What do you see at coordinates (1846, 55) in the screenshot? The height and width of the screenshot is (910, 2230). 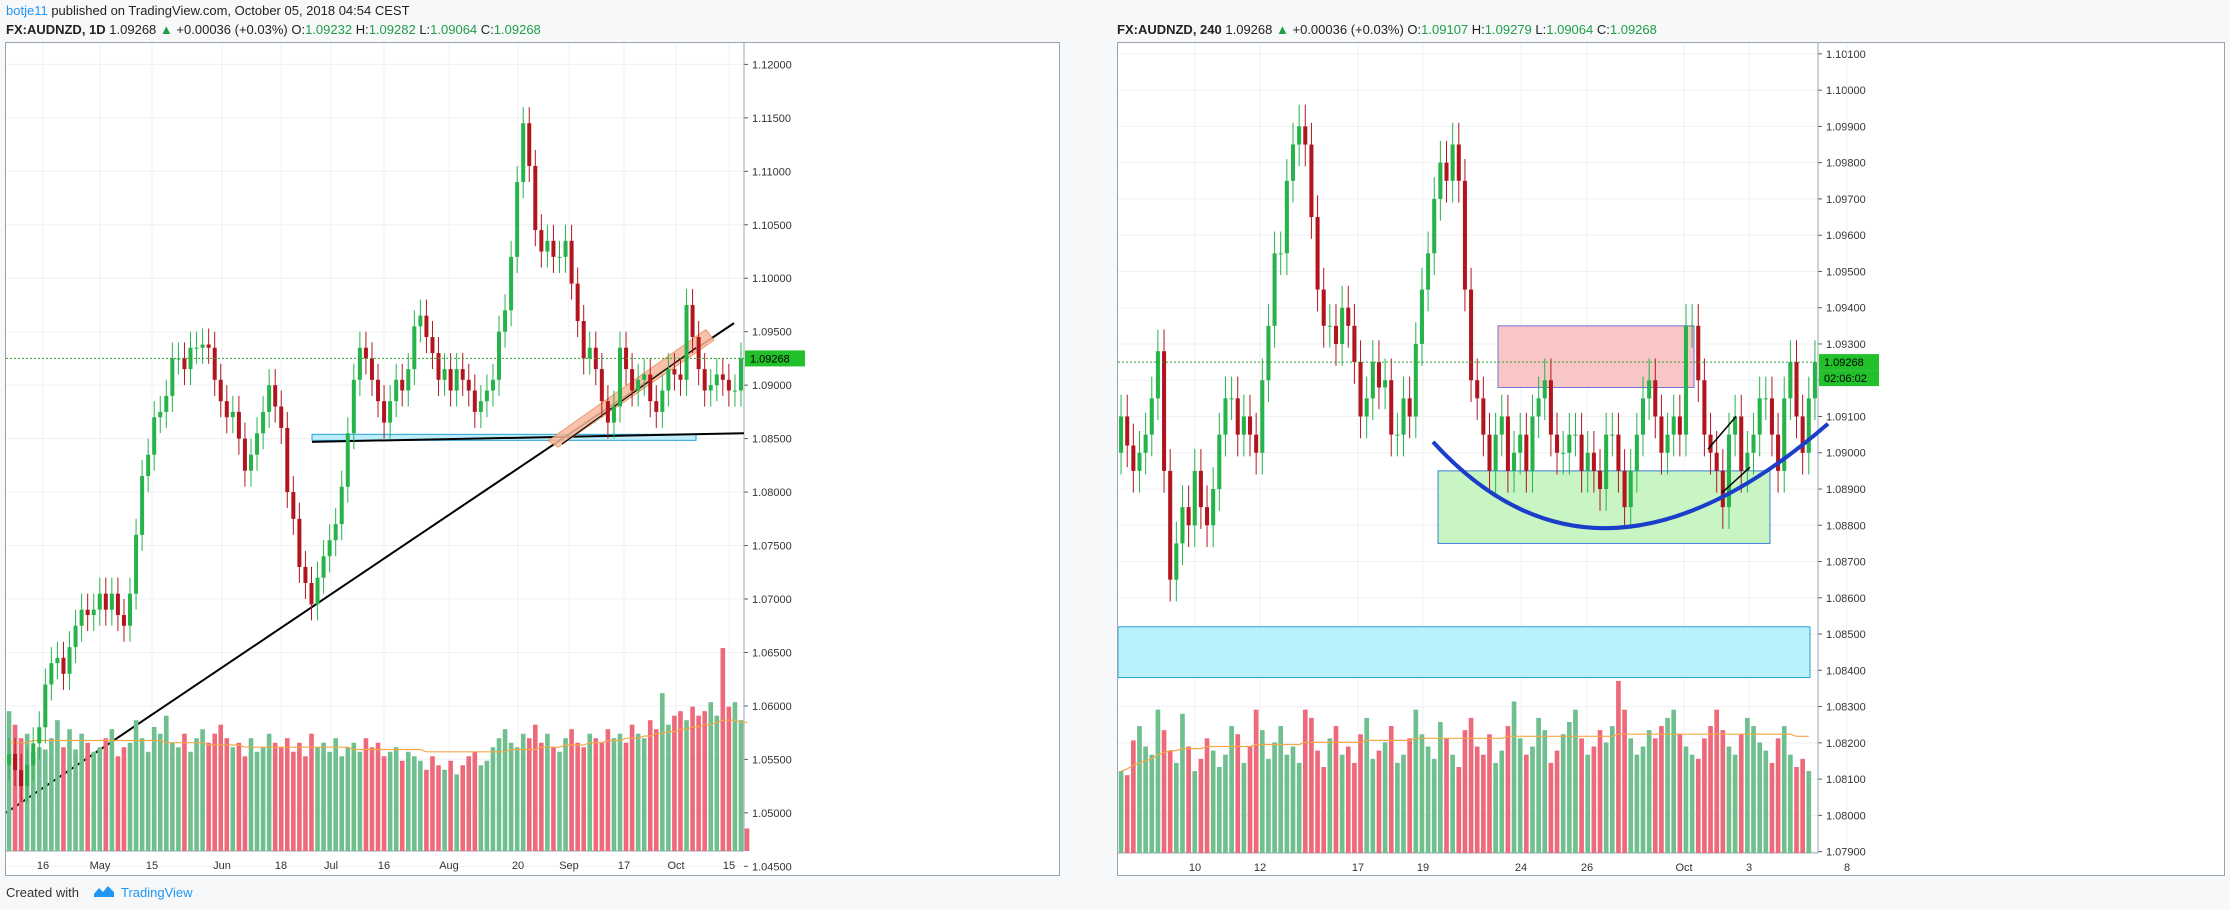 I see `right-y-tick-label-0: 1.10100` at bounding box center [1846, 55].